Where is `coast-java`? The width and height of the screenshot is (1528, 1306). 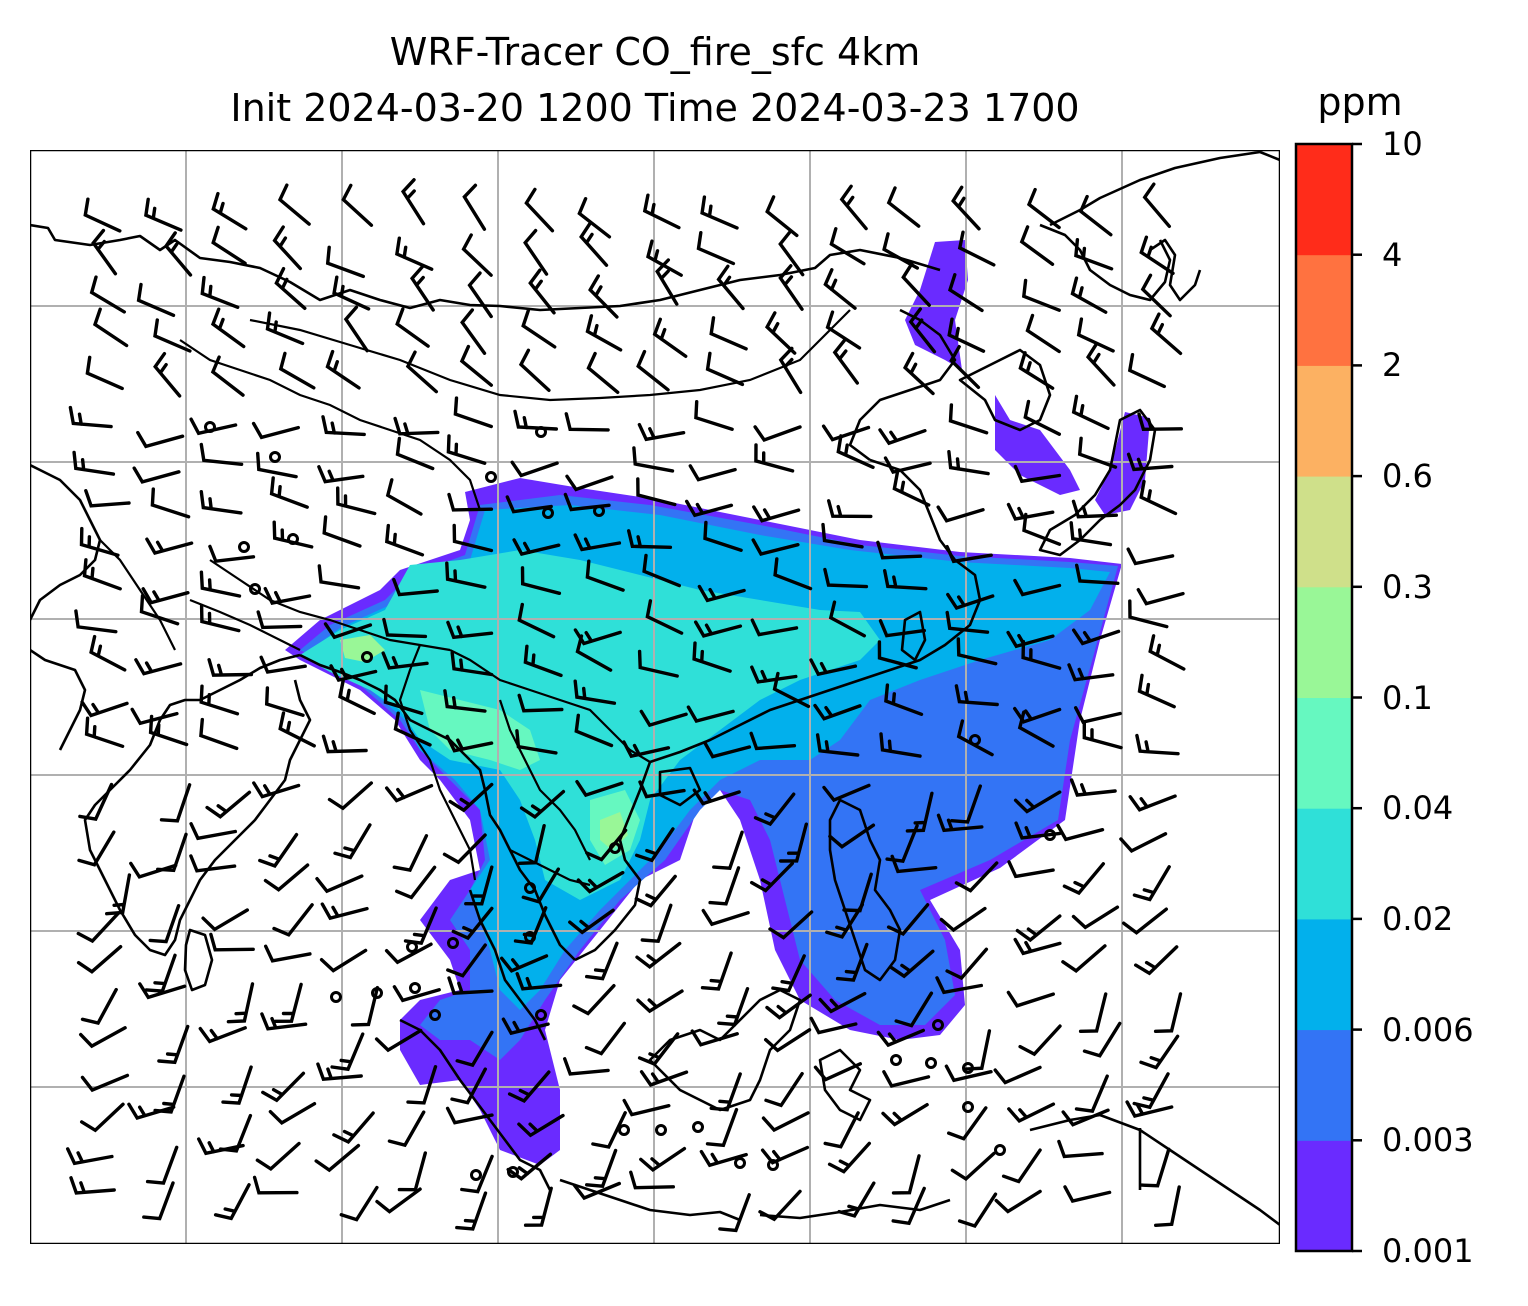 coast-java is located at coordinates (650, 1200).